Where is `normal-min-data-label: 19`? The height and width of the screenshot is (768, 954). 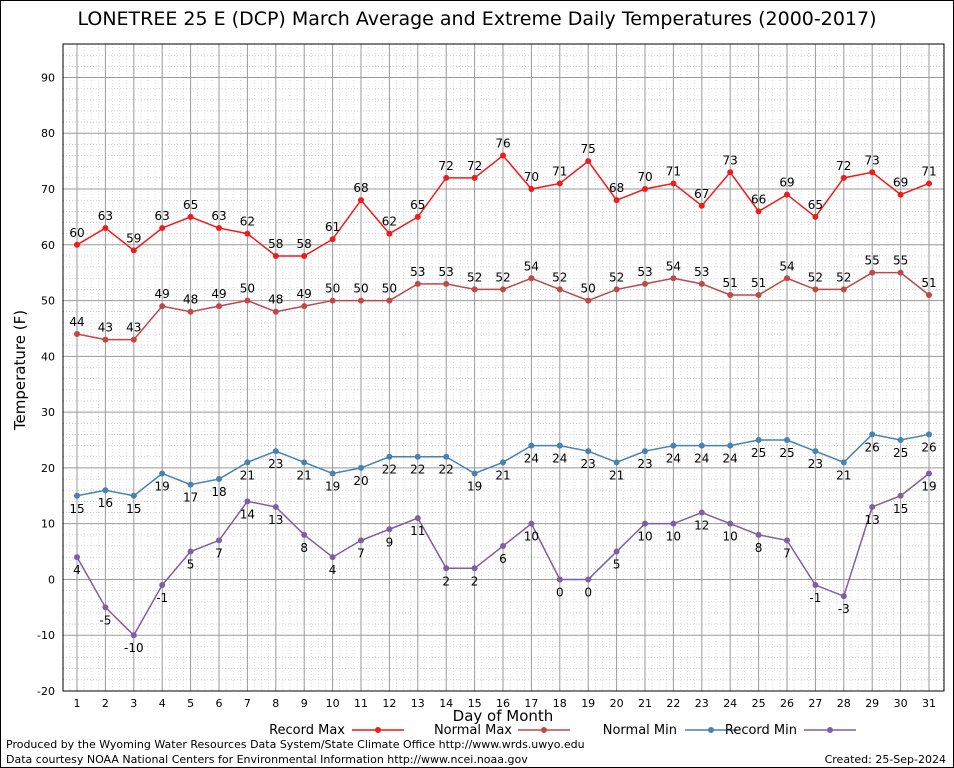
normal-min-data-label: 19 is located at coordinates (332, 486).